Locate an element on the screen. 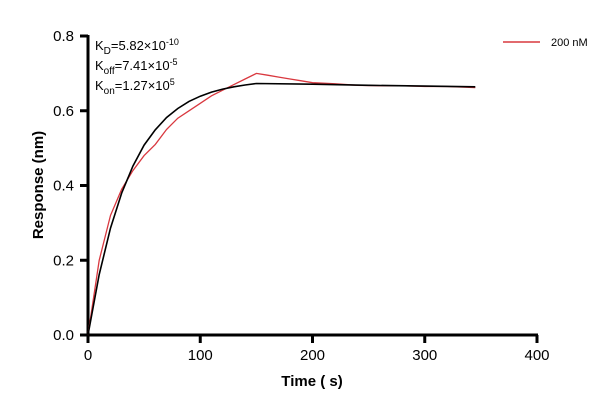 The height and width of the screenshot is (412, 616). x-tick-label: 0 is located at coordinates (88, 355).